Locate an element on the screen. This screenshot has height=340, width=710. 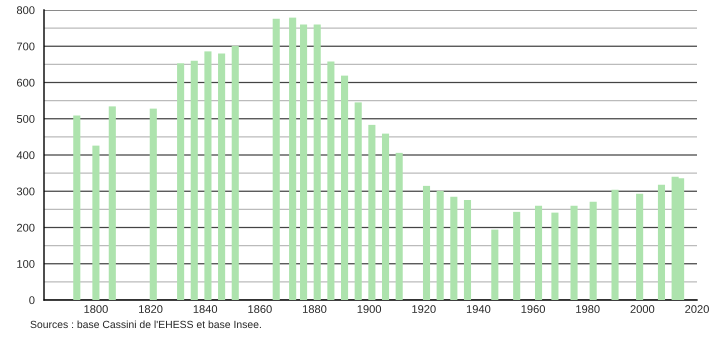
y-tick-label: 400 is located at coordinates (25, 155).